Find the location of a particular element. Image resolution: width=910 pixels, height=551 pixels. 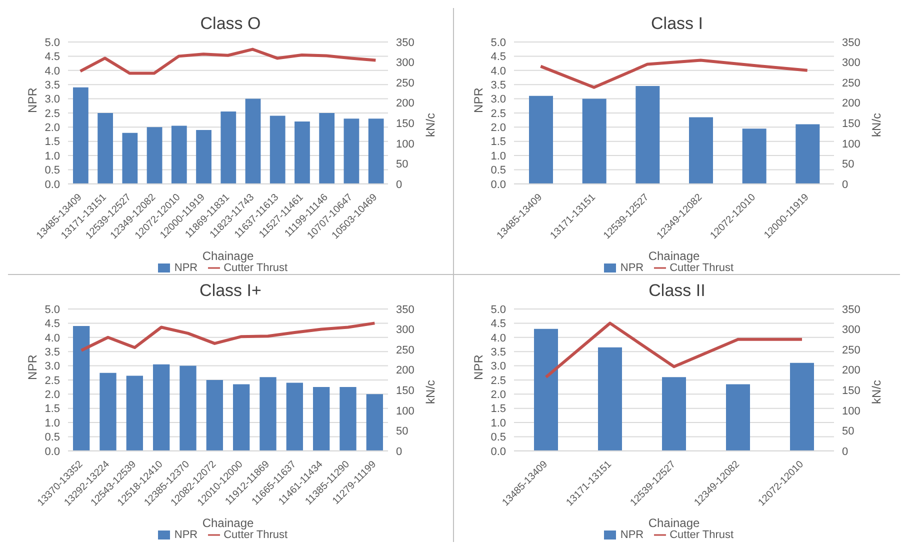

chart-title: Class I is located at coordinates (677, 24).